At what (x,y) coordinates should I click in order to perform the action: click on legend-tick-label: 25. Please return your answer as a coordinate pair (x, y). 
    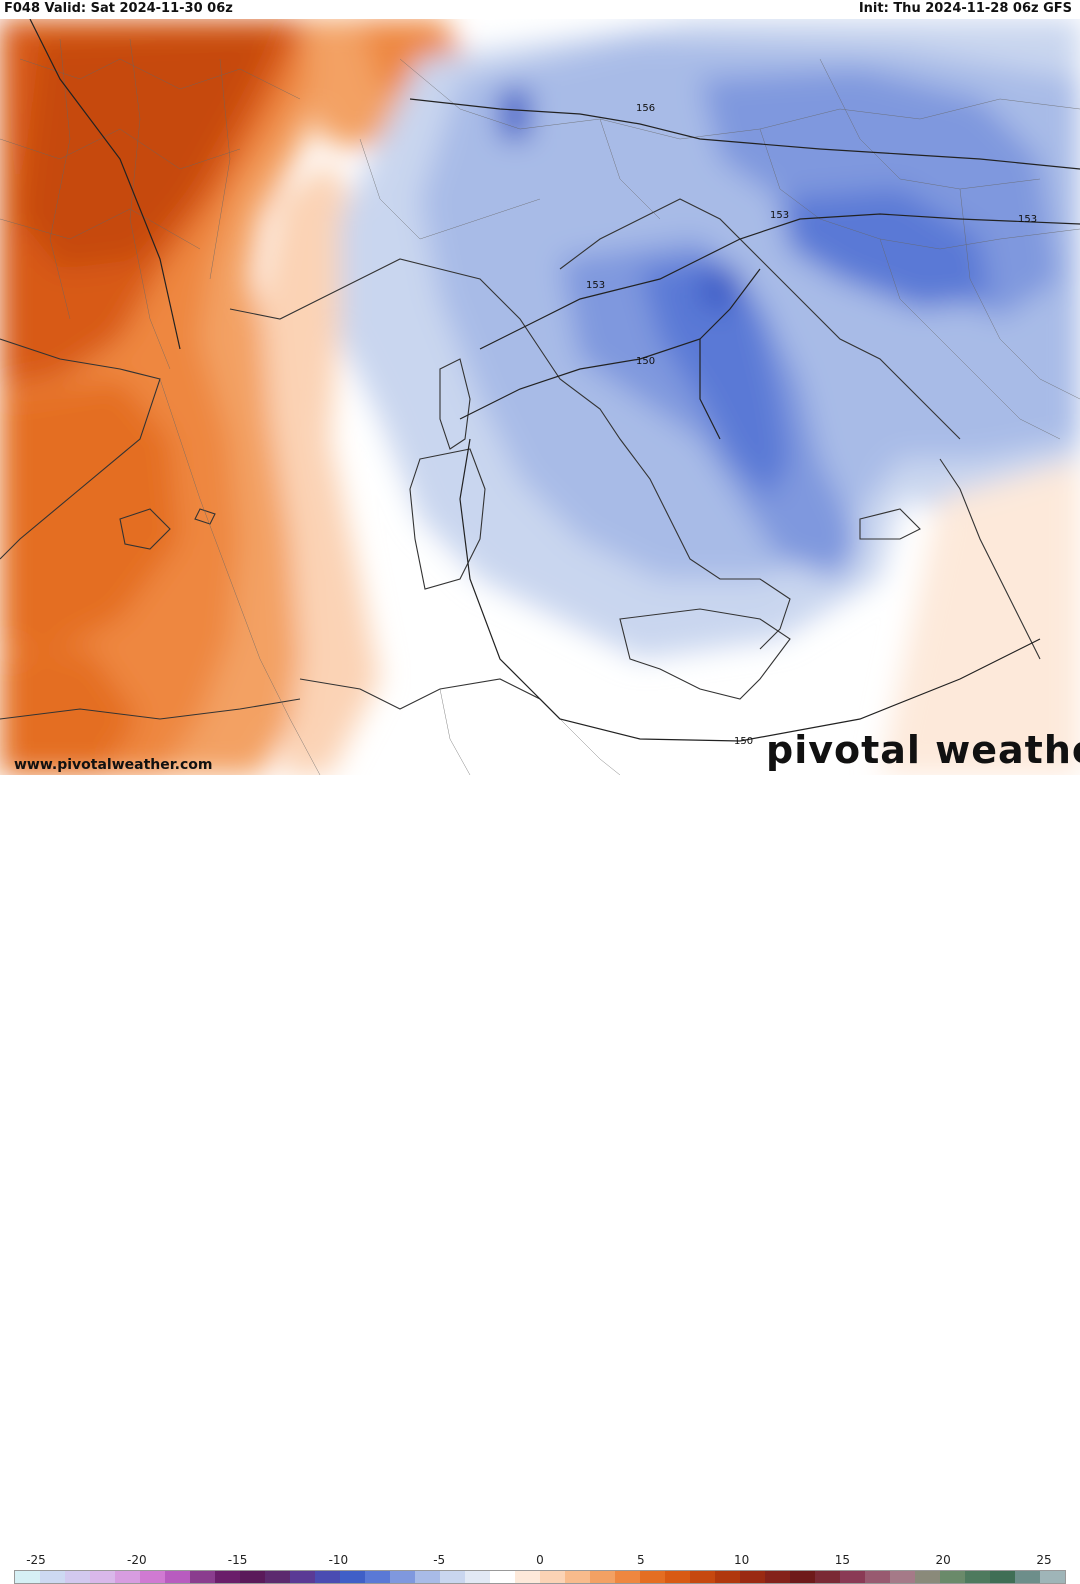
    Looking at the image, I should click on (1044, 1560).